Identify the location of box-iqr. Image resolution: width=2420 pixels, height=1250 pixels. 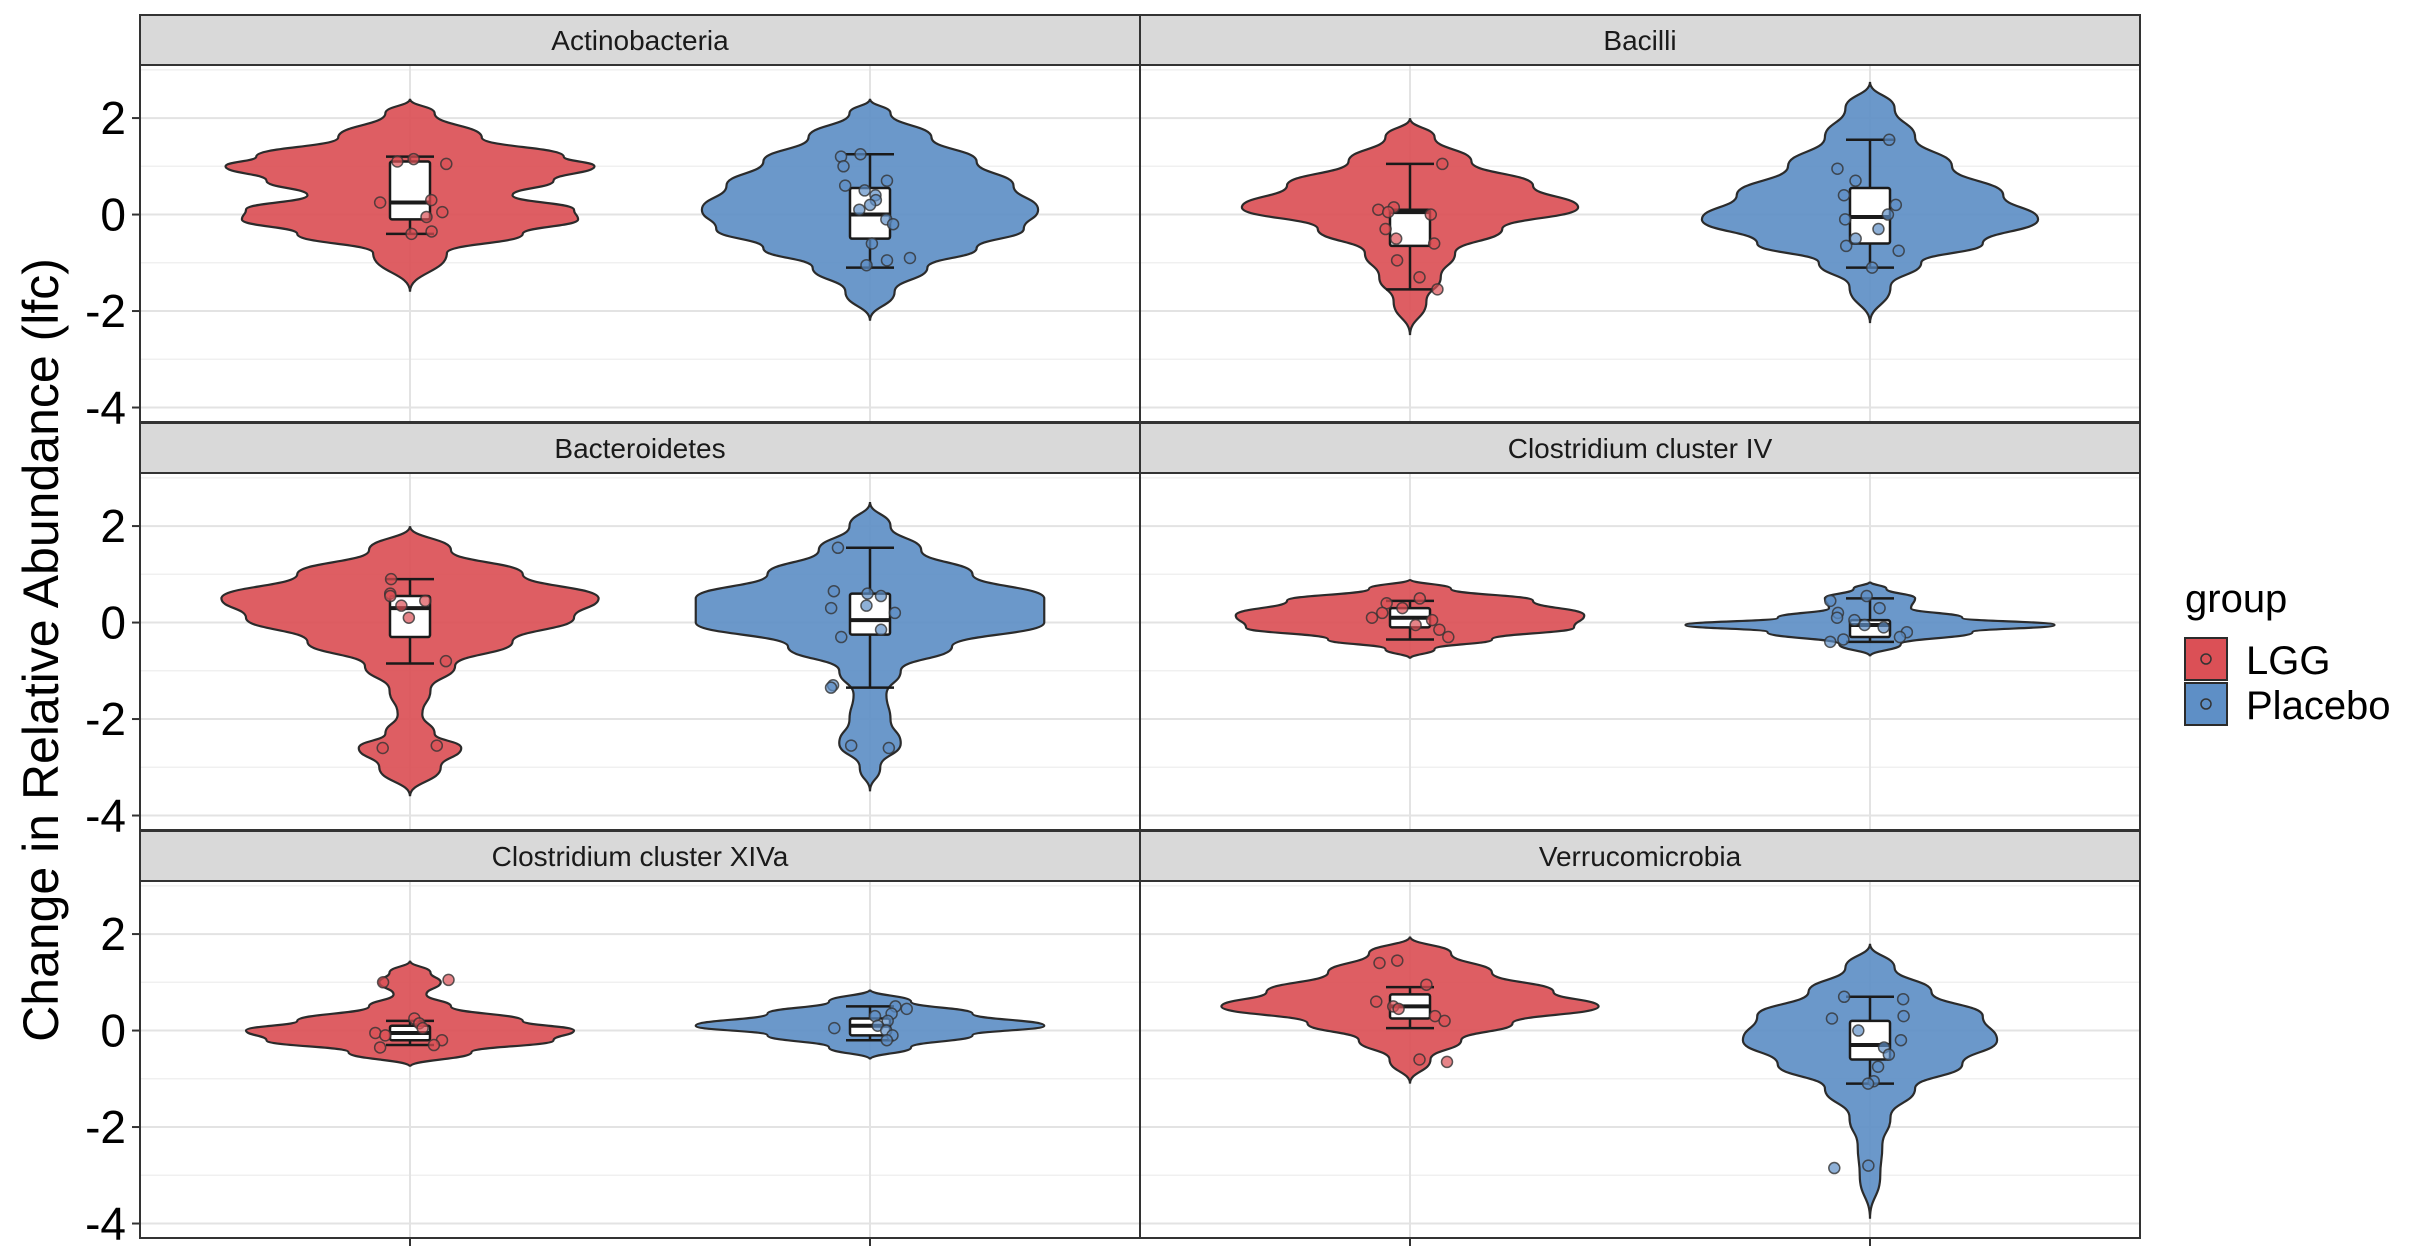
(410, 190).